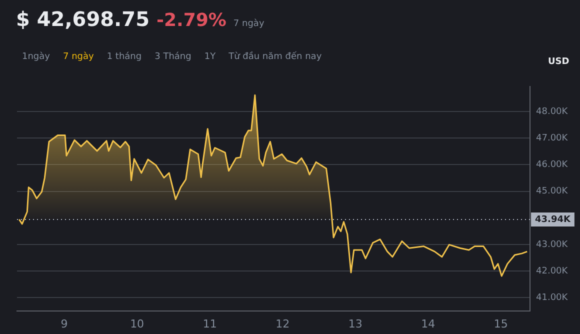 The image size is (580, 334). What do you see at coordinates (552, 245) in the screenshot?
I see `y-tick-label: 43.00K` at bounding box center [552, 245].